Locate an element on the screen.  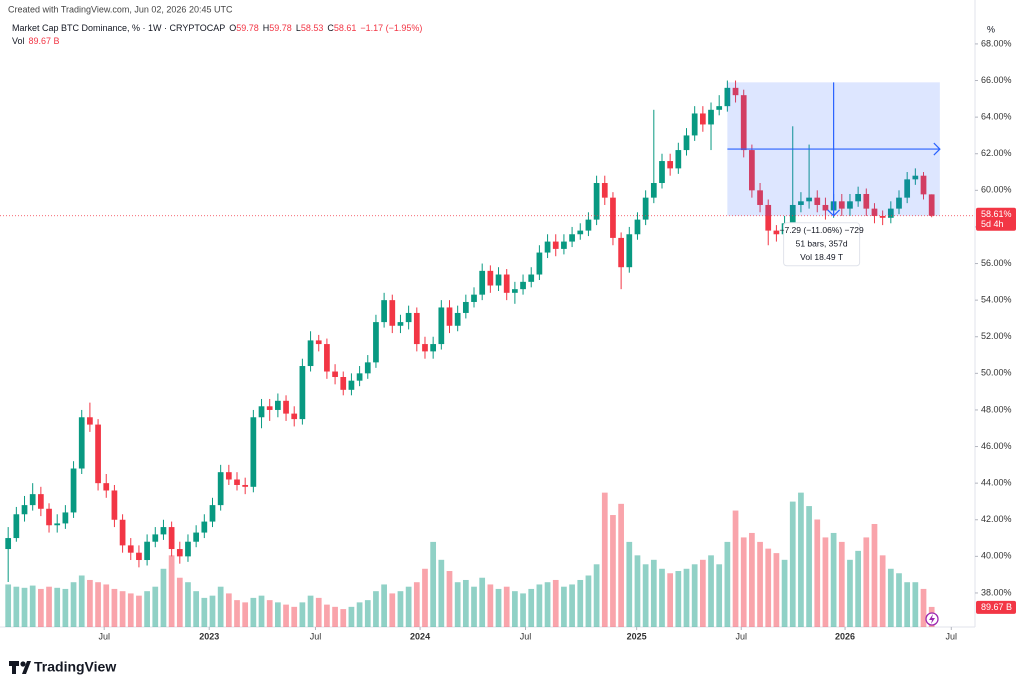
measure-arrowhead-h is located at coordinates (937, 149).